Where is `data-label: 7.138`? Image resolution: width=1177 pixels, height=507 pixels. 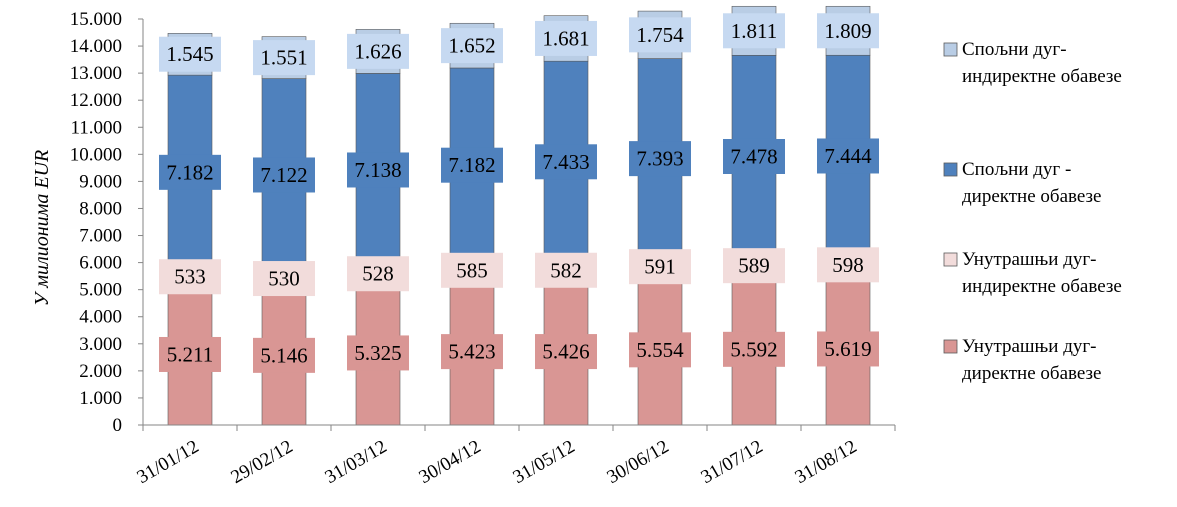
data-label: 7.138 is located at coordinates (377, 170).